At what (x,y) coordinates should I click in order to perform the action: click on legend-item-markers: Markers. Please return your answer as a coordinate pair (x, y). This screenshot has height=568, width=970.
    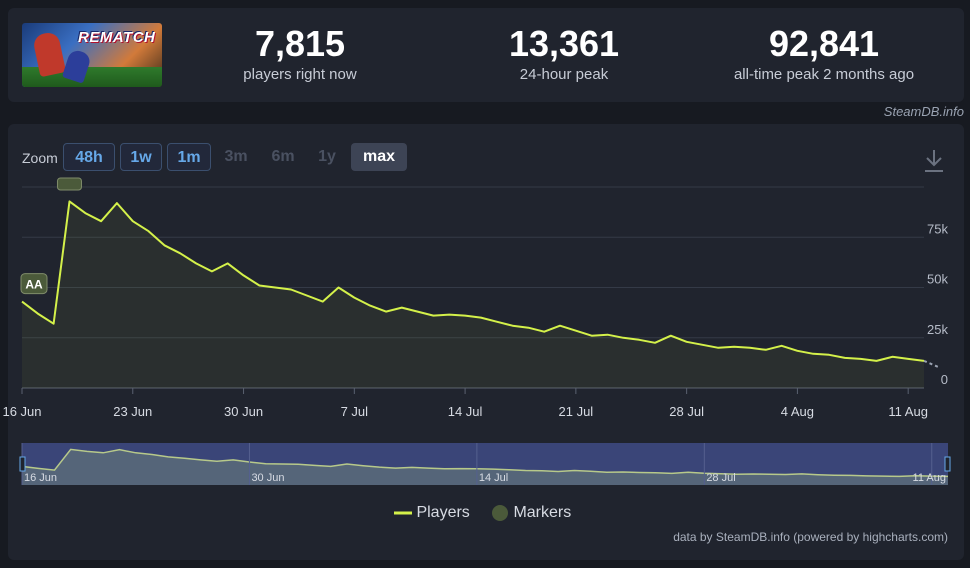
    Looking at the image, I should click on (531, 513).